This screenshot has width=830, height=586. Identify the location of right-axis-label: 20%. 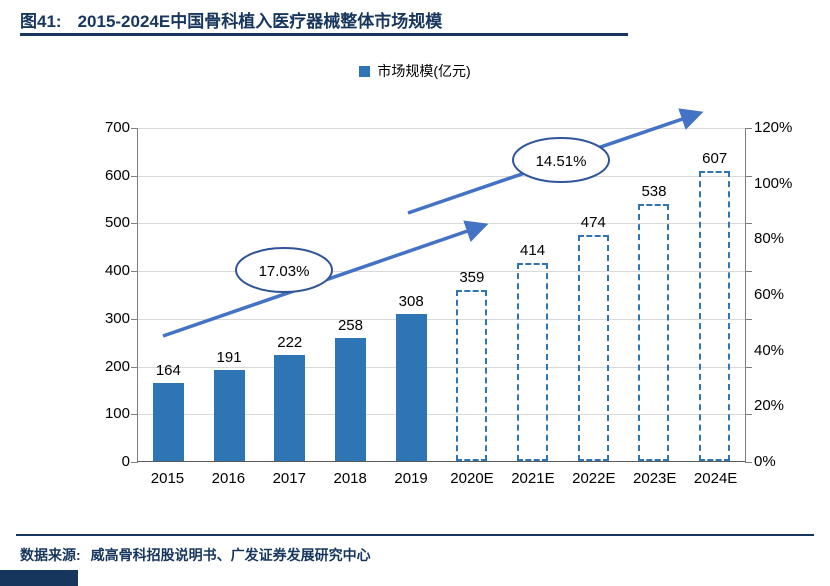
(769, 406).